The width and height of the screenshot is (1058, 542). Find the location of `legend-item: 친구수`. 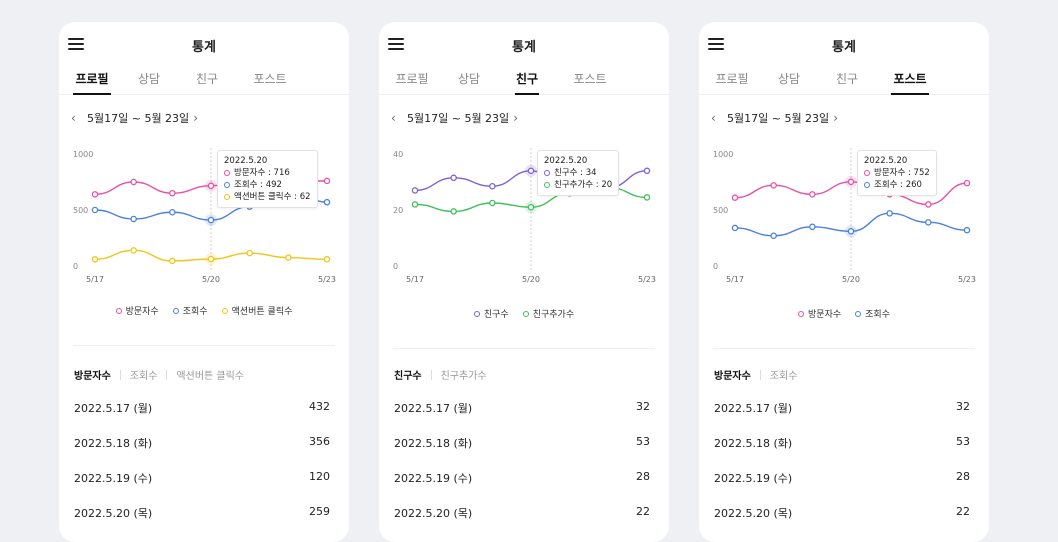

legend-item: 친구수 is located at coordinates (491, 313).